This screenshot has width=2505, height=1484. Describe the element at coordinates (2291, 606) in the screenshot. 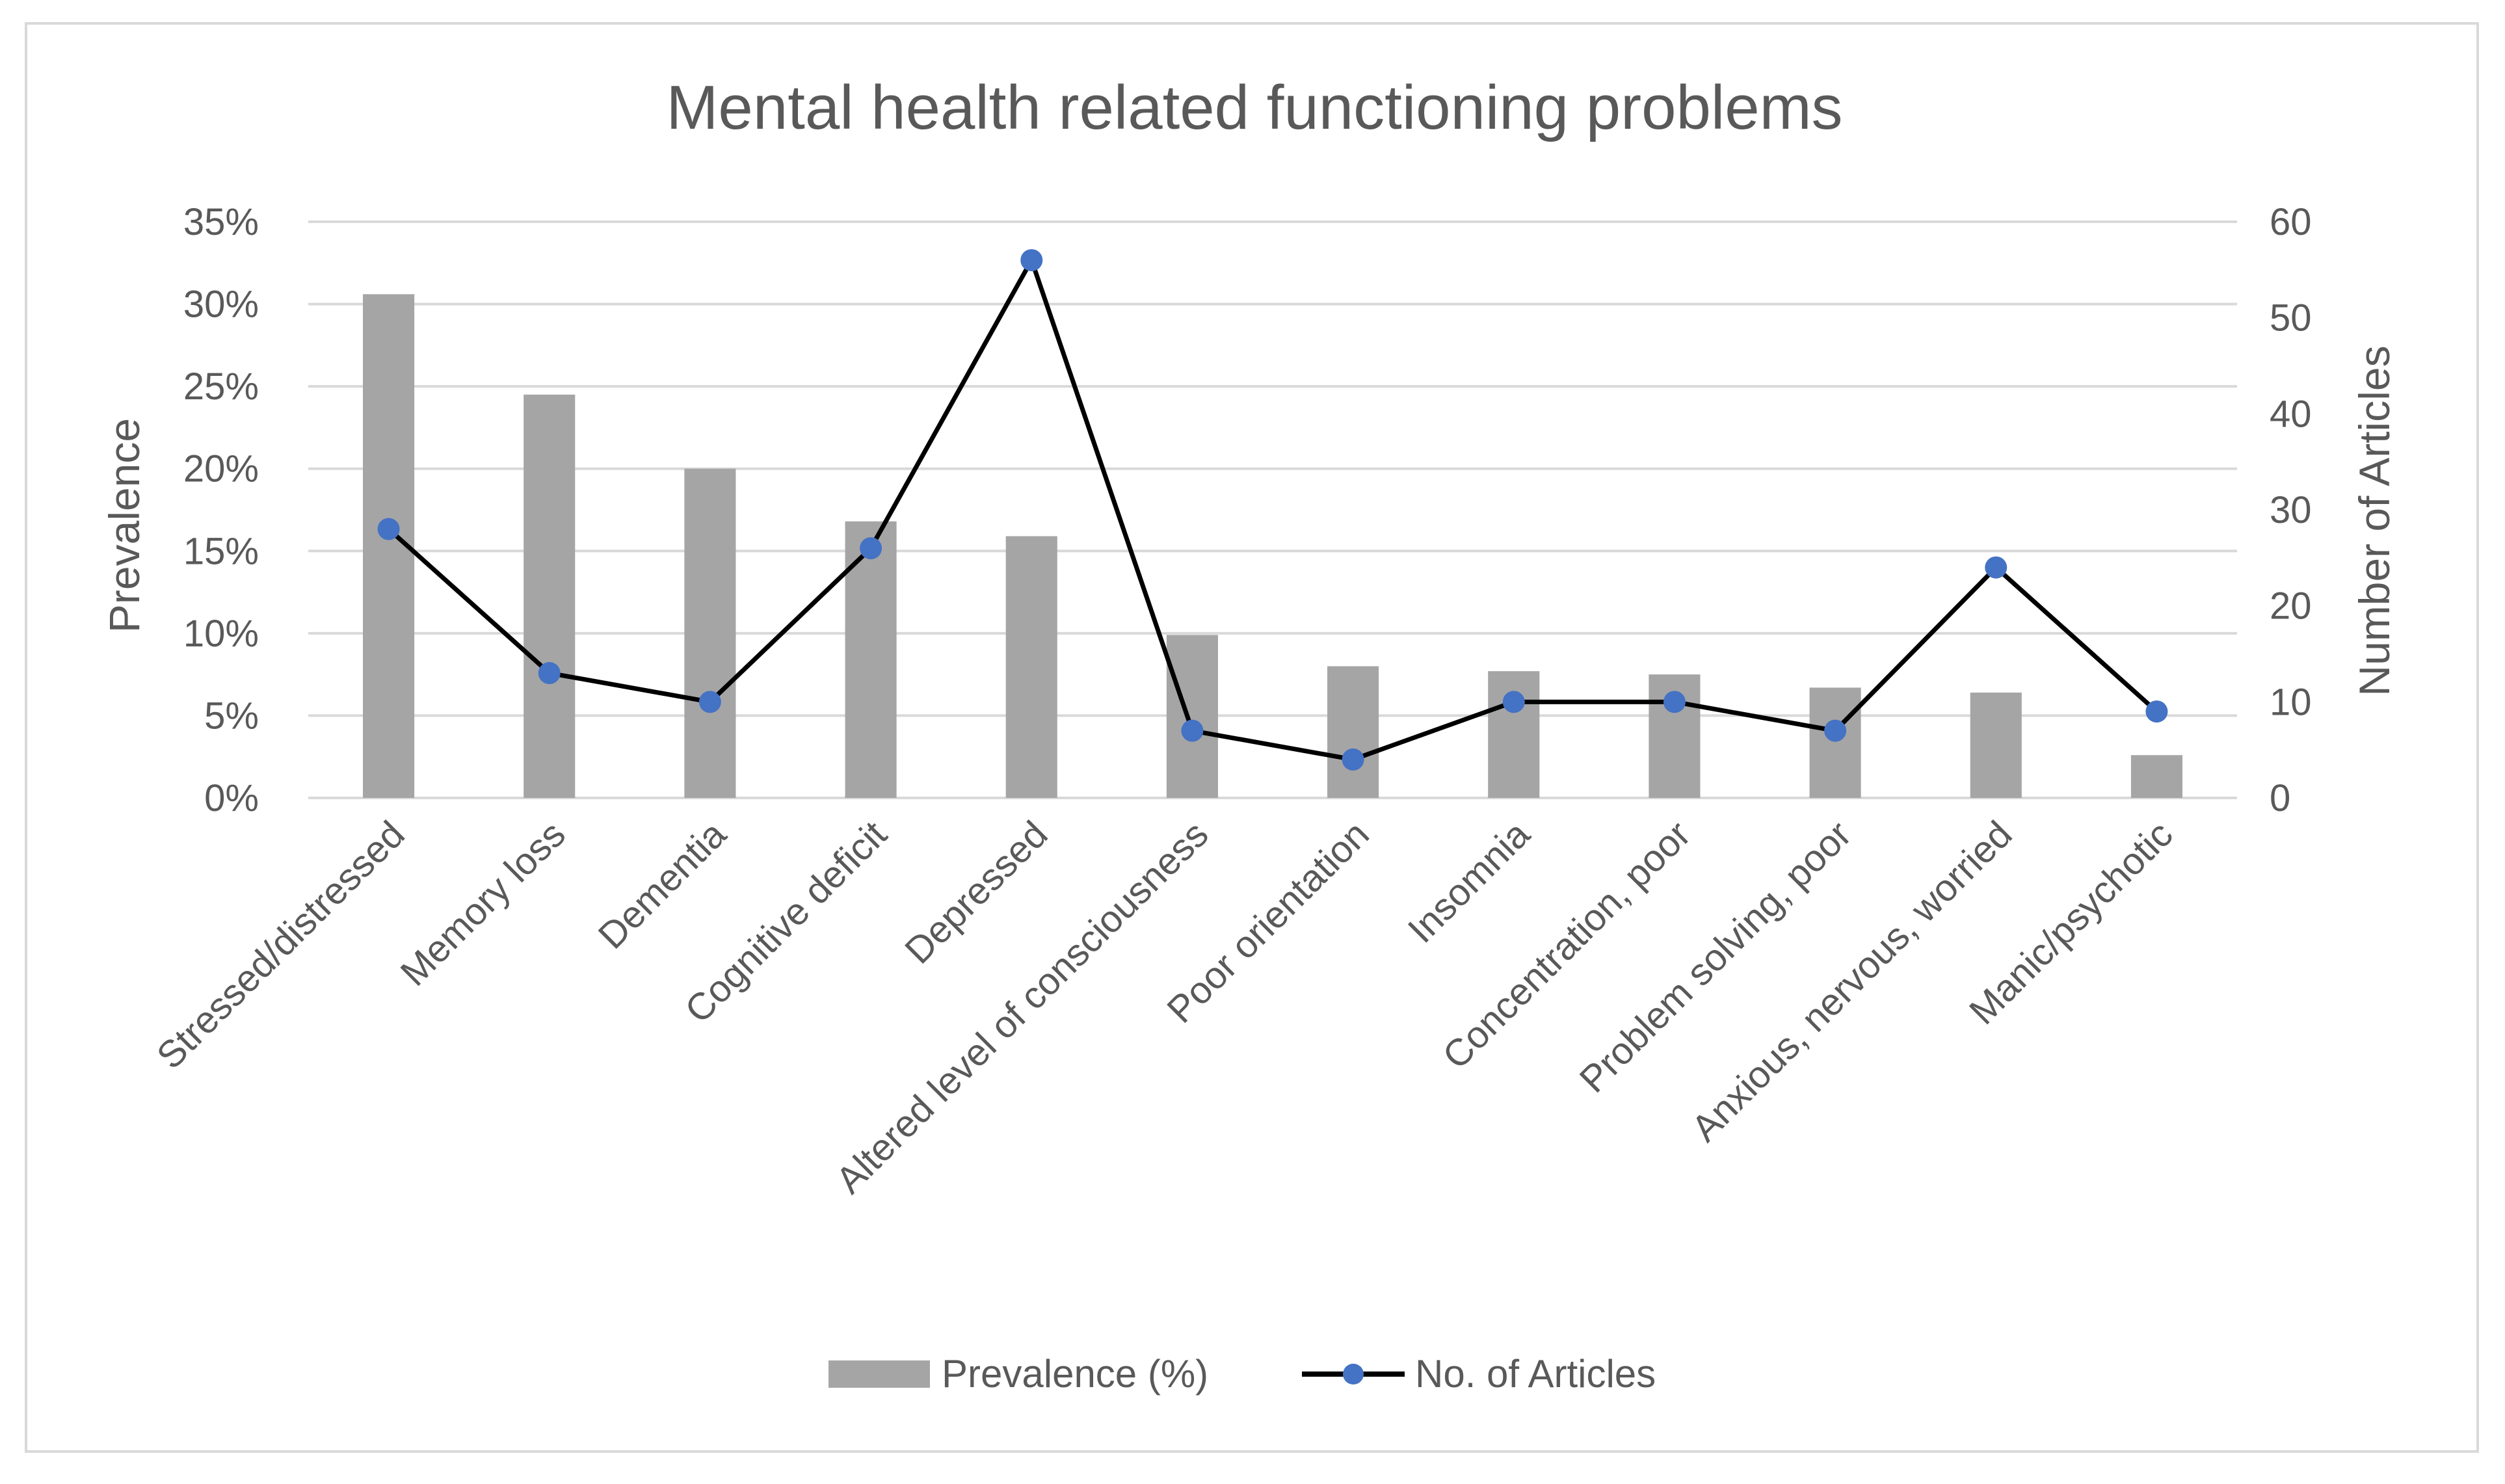

I see `right-tick-label: 20` at that location.